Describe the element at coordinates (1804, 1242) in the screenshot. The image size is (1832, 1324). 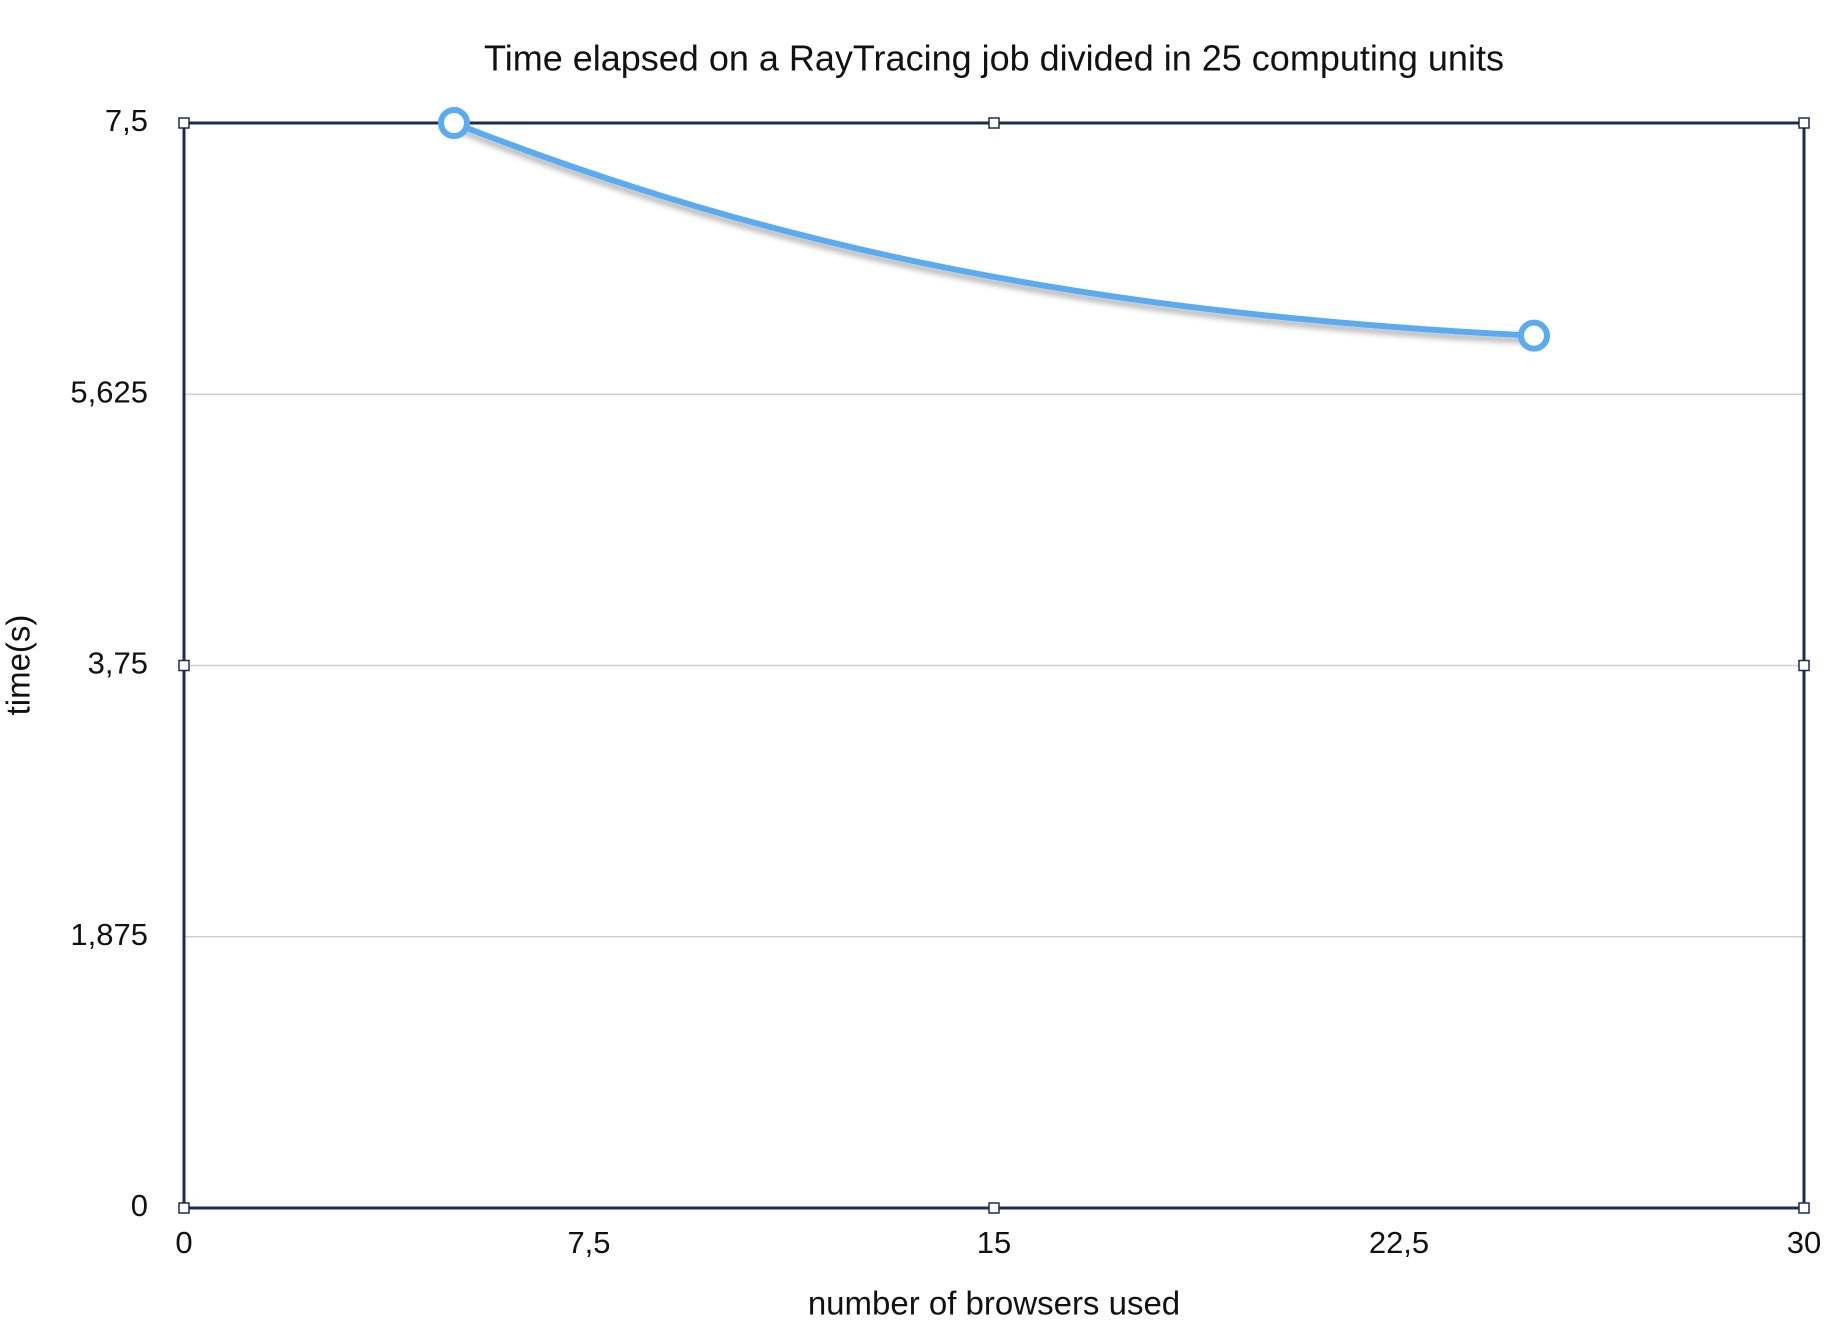
I see `x-tick-label: 30` at that location.